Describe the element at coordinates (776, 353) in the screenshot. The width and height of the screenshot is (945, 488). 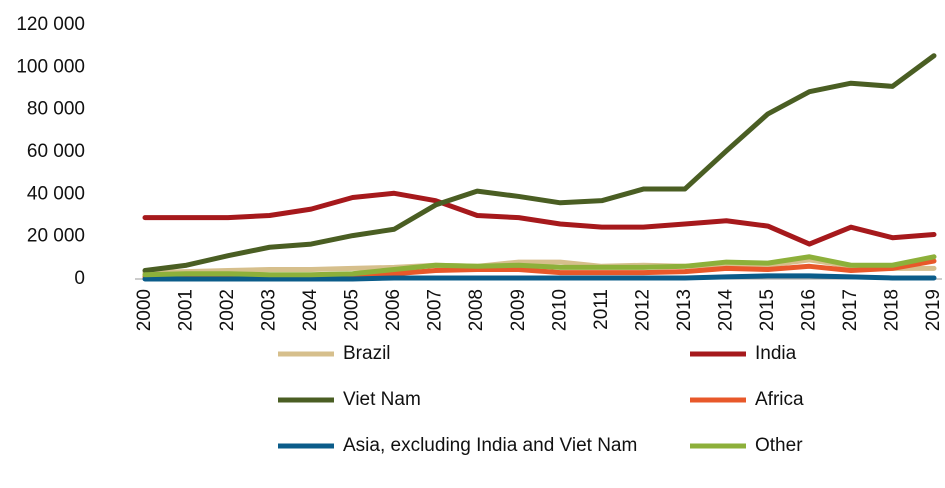
I see `legend-label: India` at that location.